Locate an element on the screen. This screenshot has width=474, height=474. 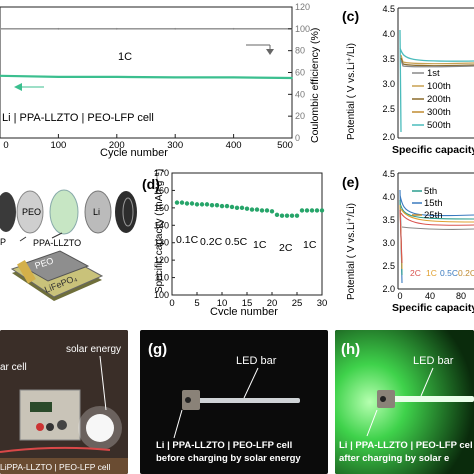
x-axis-label: Cycle number is located at coordinates (134, 153).